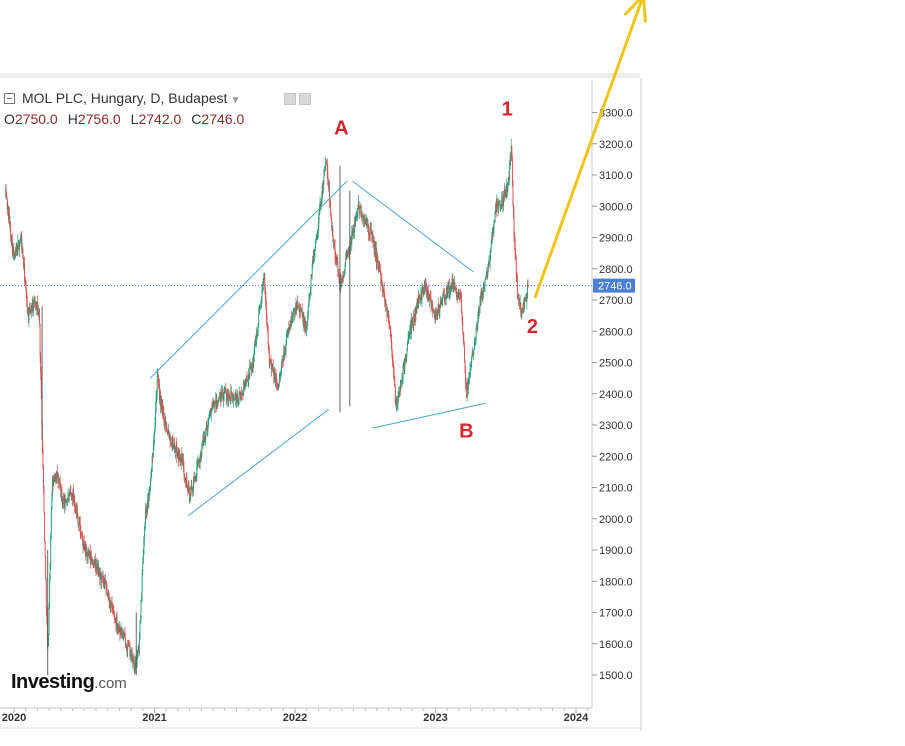 The height and width of the screenshot is (746, 905). What do you see at coordinates (9, 98) in the screenshot?
I see `collapse-legend-icon` at bounding box center [9, 98].